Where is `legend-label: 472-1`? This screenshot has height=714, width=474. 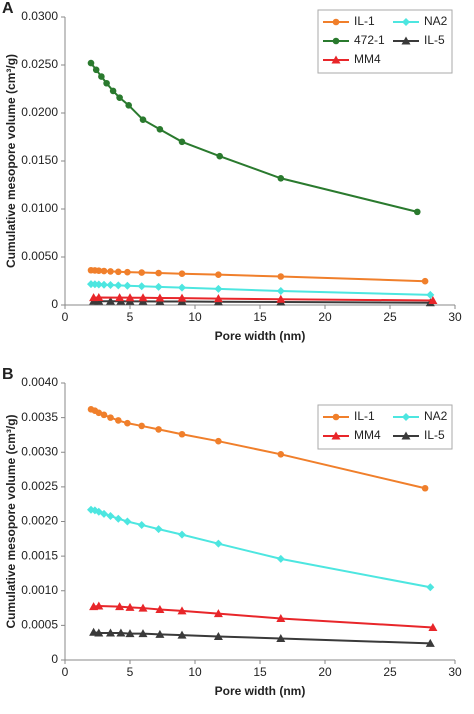 legend-label: 472-1 is located at coordinates (369, 40).